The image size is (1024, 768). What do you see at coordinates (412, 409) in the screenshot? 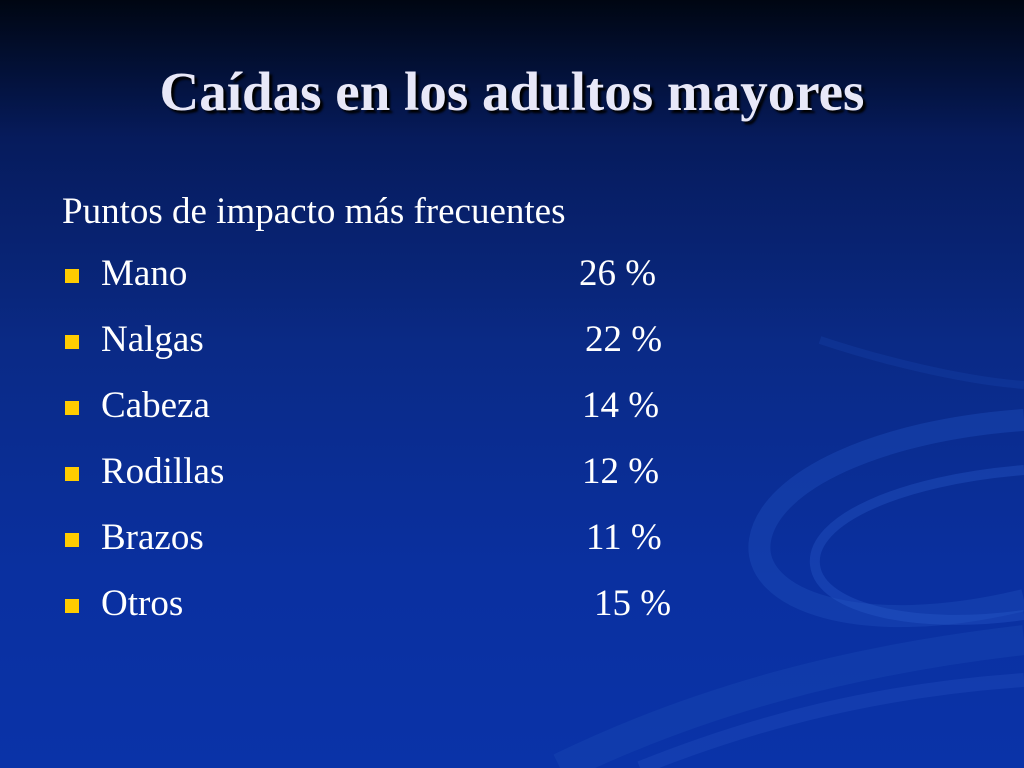
I see `list-item: Cabeza 14 %` at bounding box center [412, 409].